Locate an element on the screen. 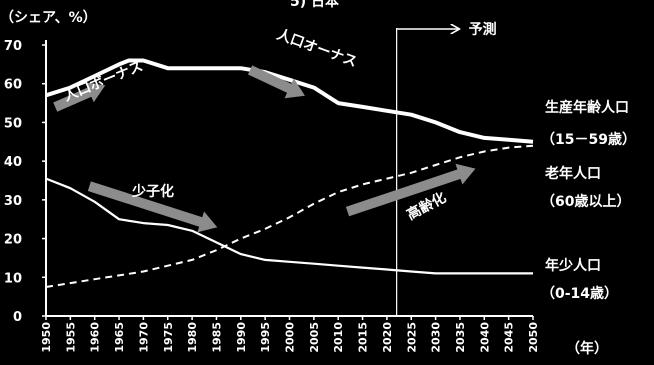 This screenshot has width=654, height=365. x-tick-label: 2040 is located at coordinates (484, 337).